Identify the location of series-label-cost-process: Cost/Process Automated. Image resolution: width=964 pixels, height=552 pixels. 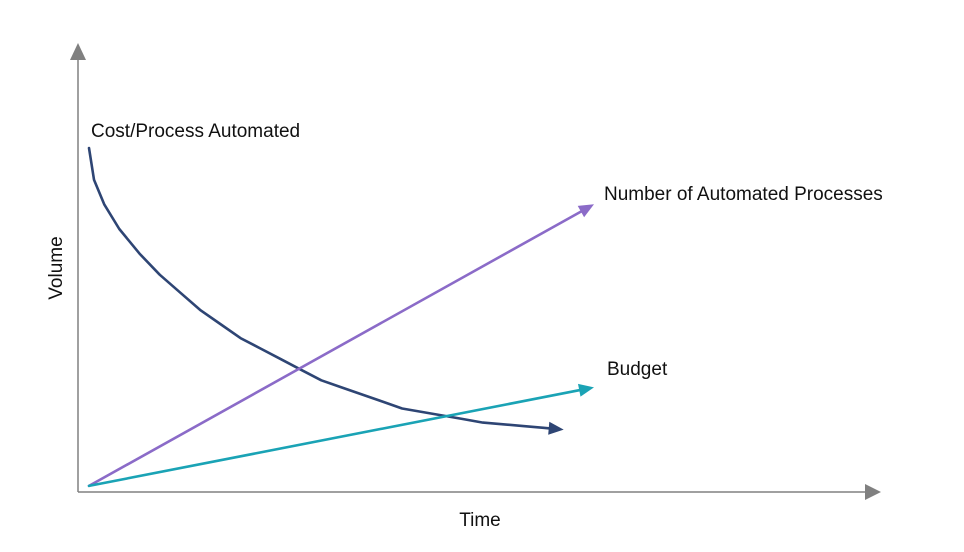
(195, 131).